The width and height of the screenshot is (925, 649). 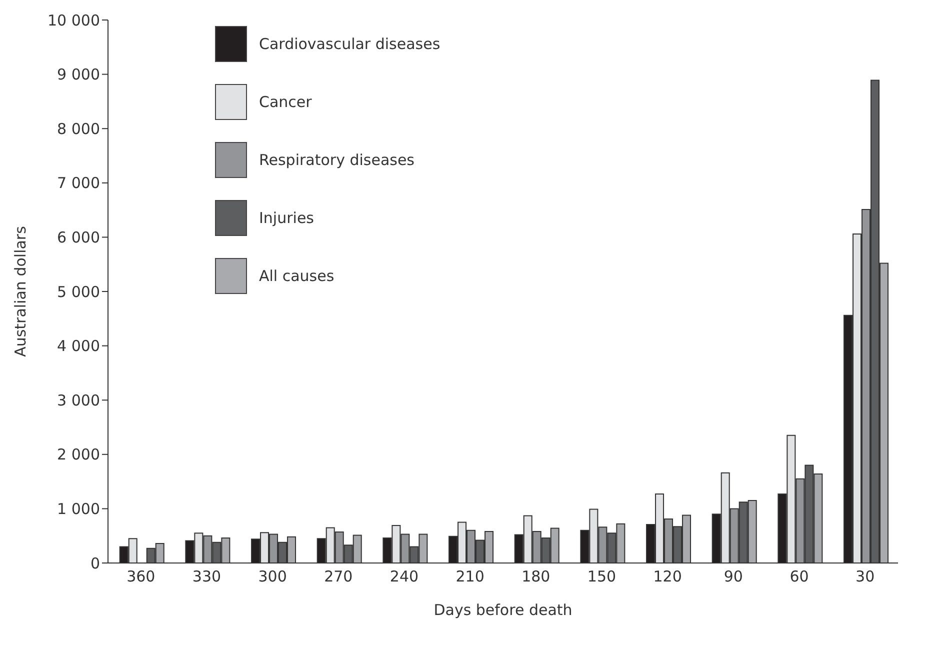 What do you see at coordinates (799, 577) in the screenshot?
I see `x-tick-label: 60` at bounding box center [799, 577].